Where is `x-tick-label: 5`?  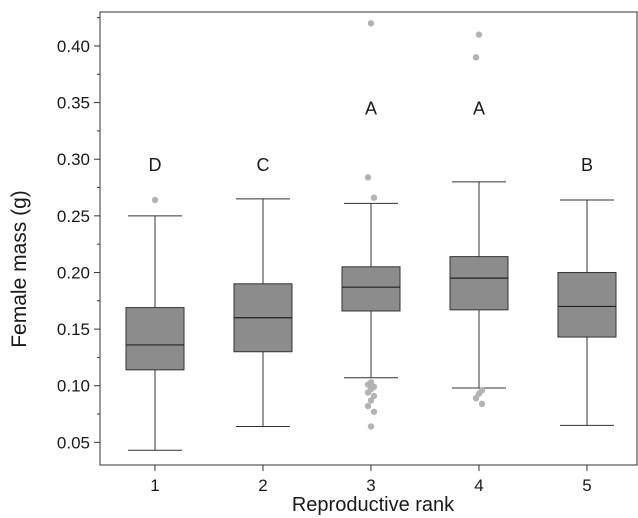
x-tick-label: 5 is located at coordinates (586, 485).